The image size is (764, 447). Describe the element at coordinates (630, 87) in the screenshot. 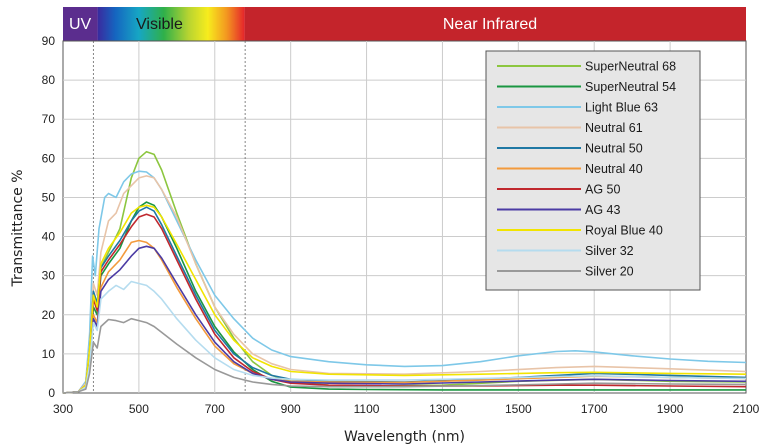

I see `legend-label: SuperNeutral 54` at that location.